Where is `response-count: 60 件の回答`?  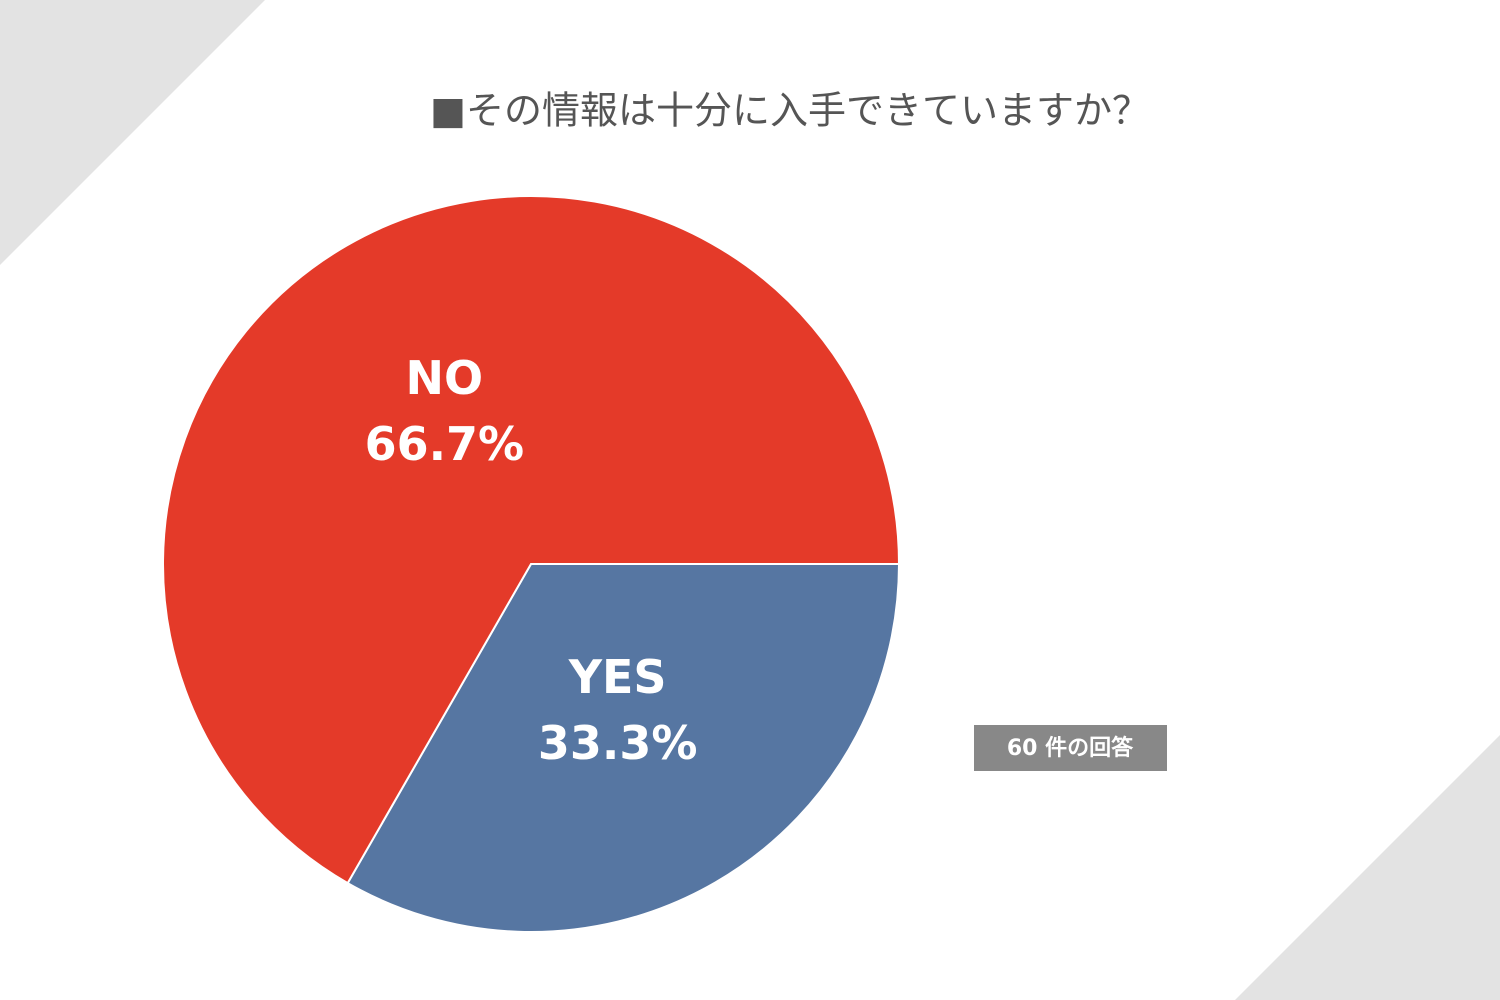
response-count: 60 件の回答 is located at coordinates (1070, 748).